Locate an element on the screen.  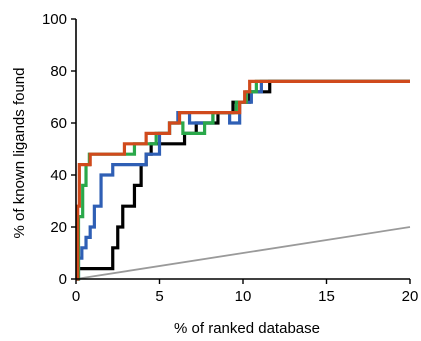
y-tick-label: 20 is located at coordinates (58, 227).